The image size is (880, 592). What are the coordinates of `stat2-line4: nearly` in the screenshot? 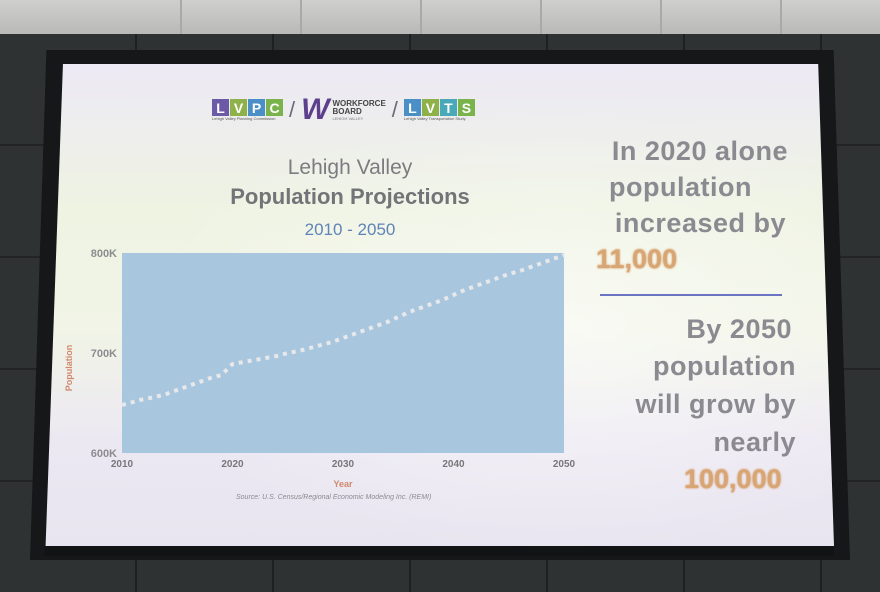 It's located at (754, 442).